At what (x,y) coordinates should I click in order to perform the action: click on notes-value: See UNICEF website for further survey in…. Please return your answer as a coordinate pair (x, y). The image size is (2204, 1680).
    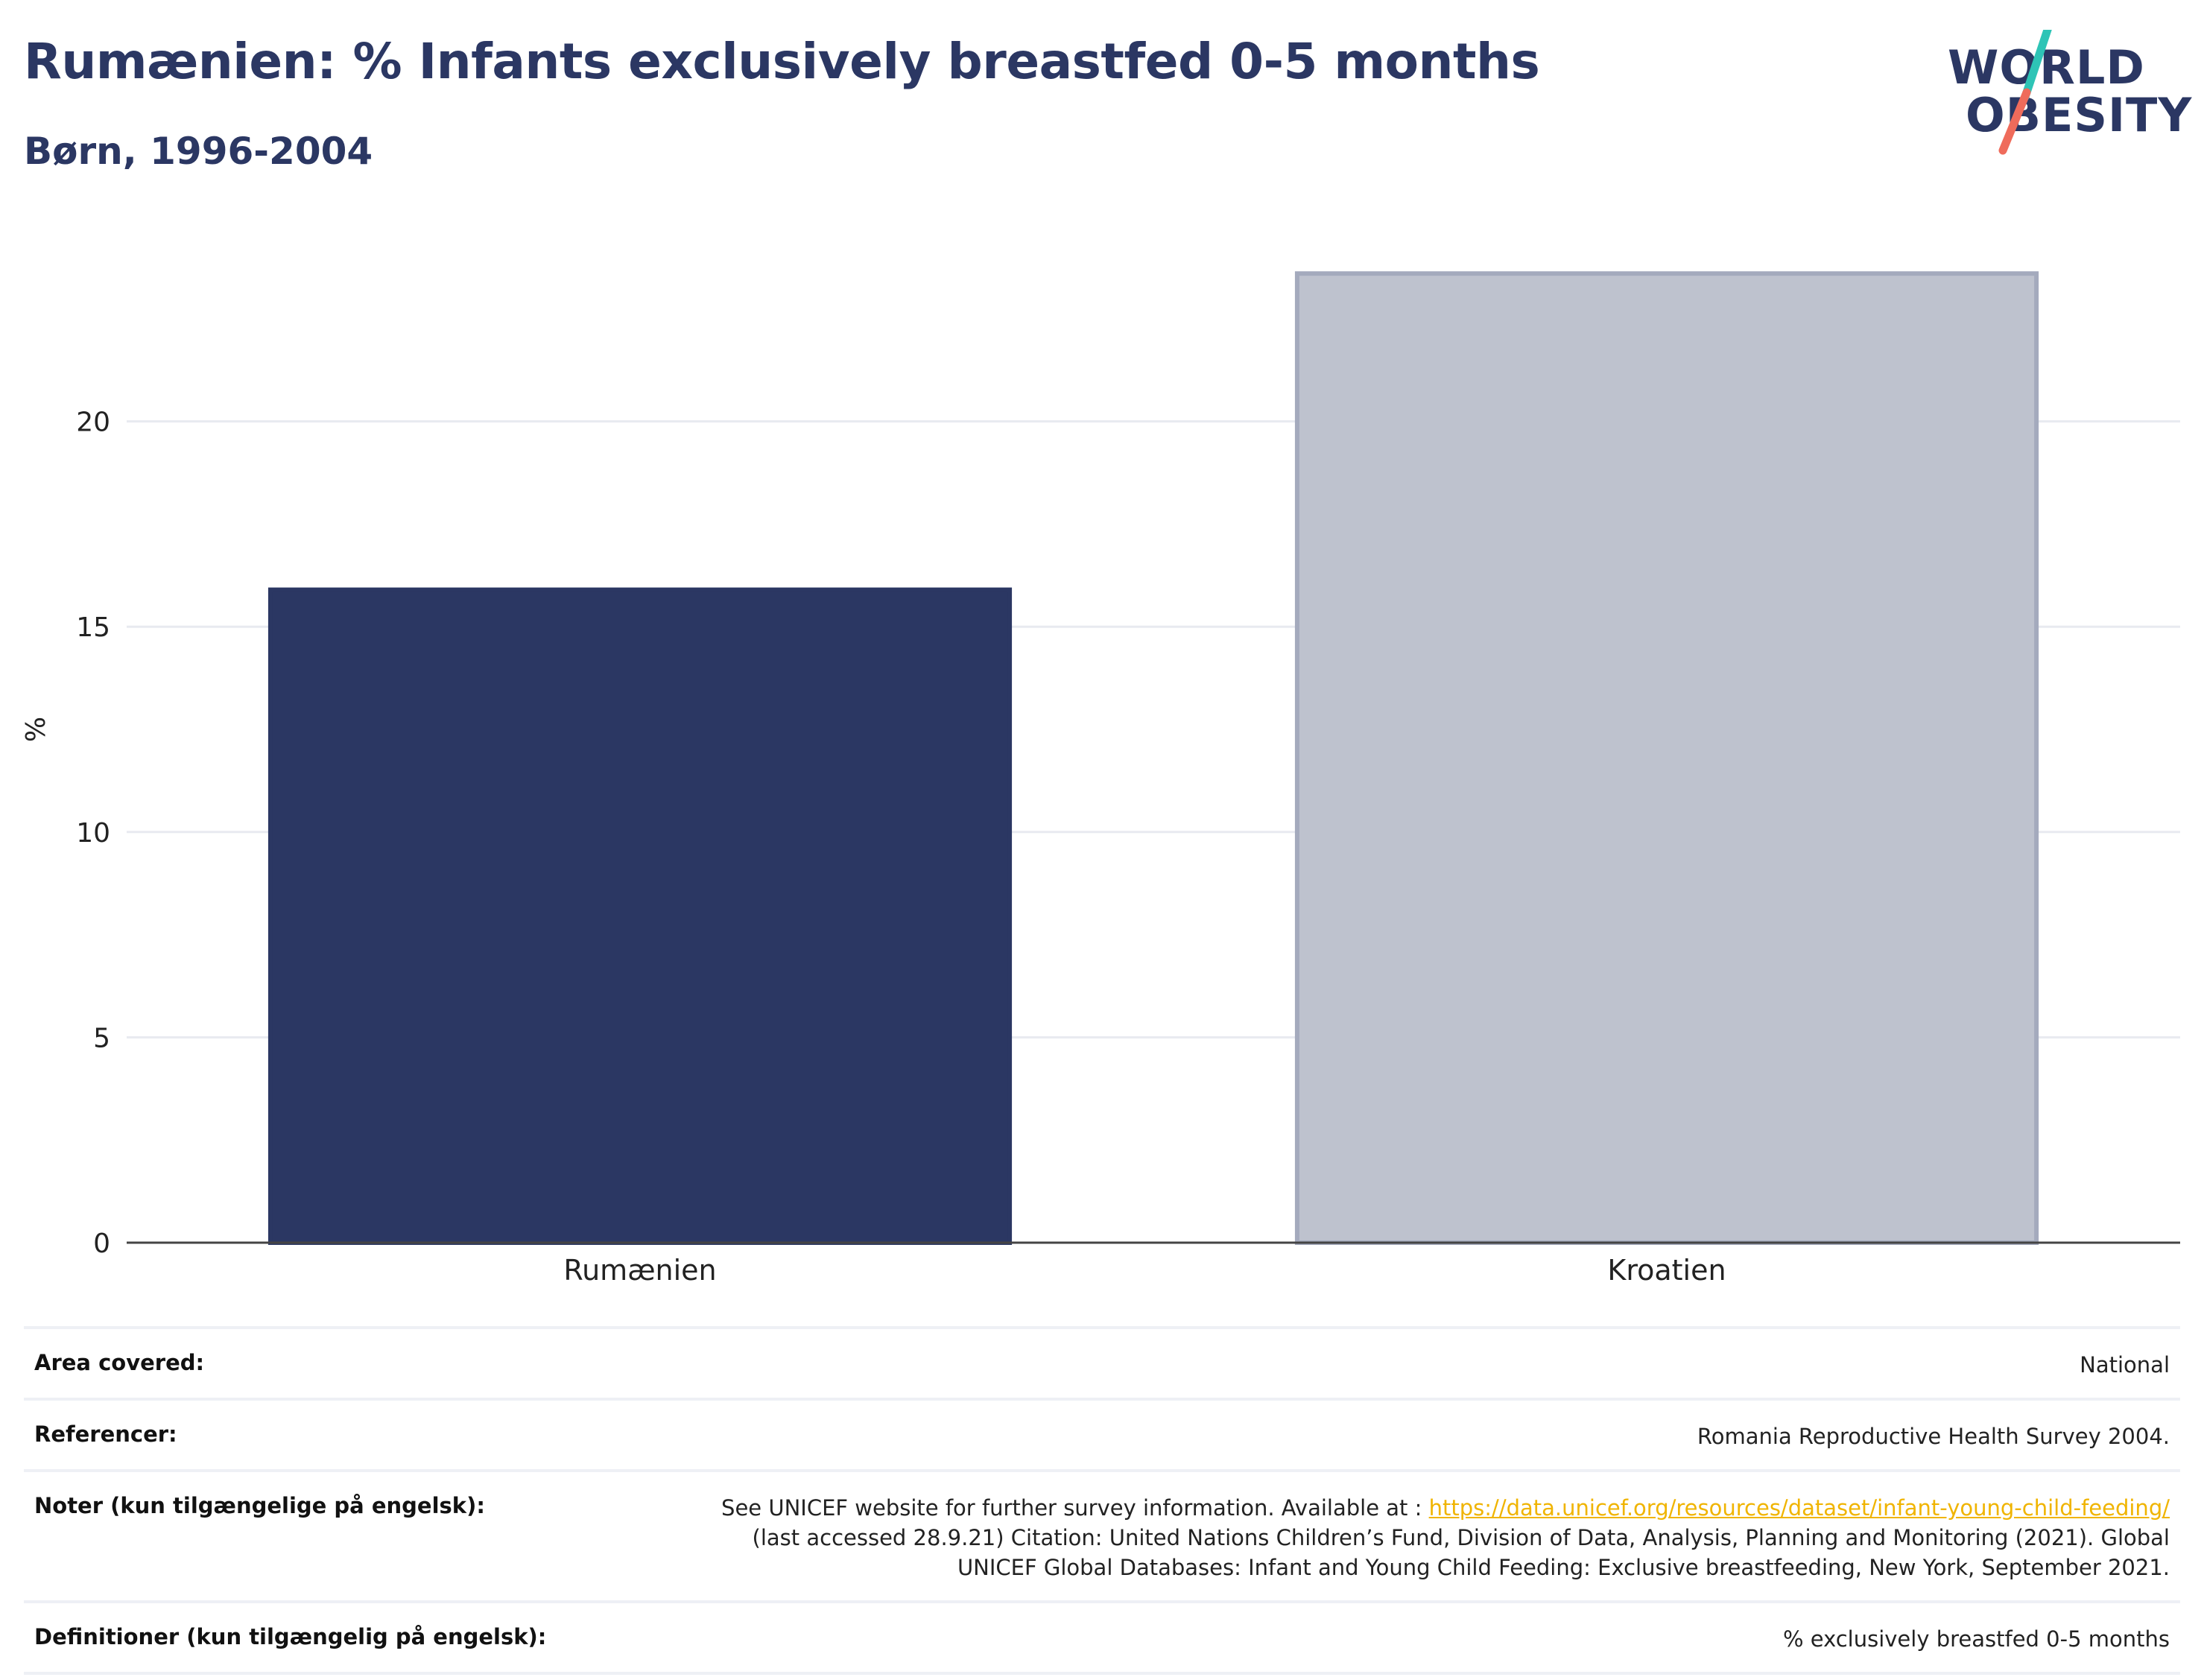
    Looking at the image, I should click on (1445, 1537).